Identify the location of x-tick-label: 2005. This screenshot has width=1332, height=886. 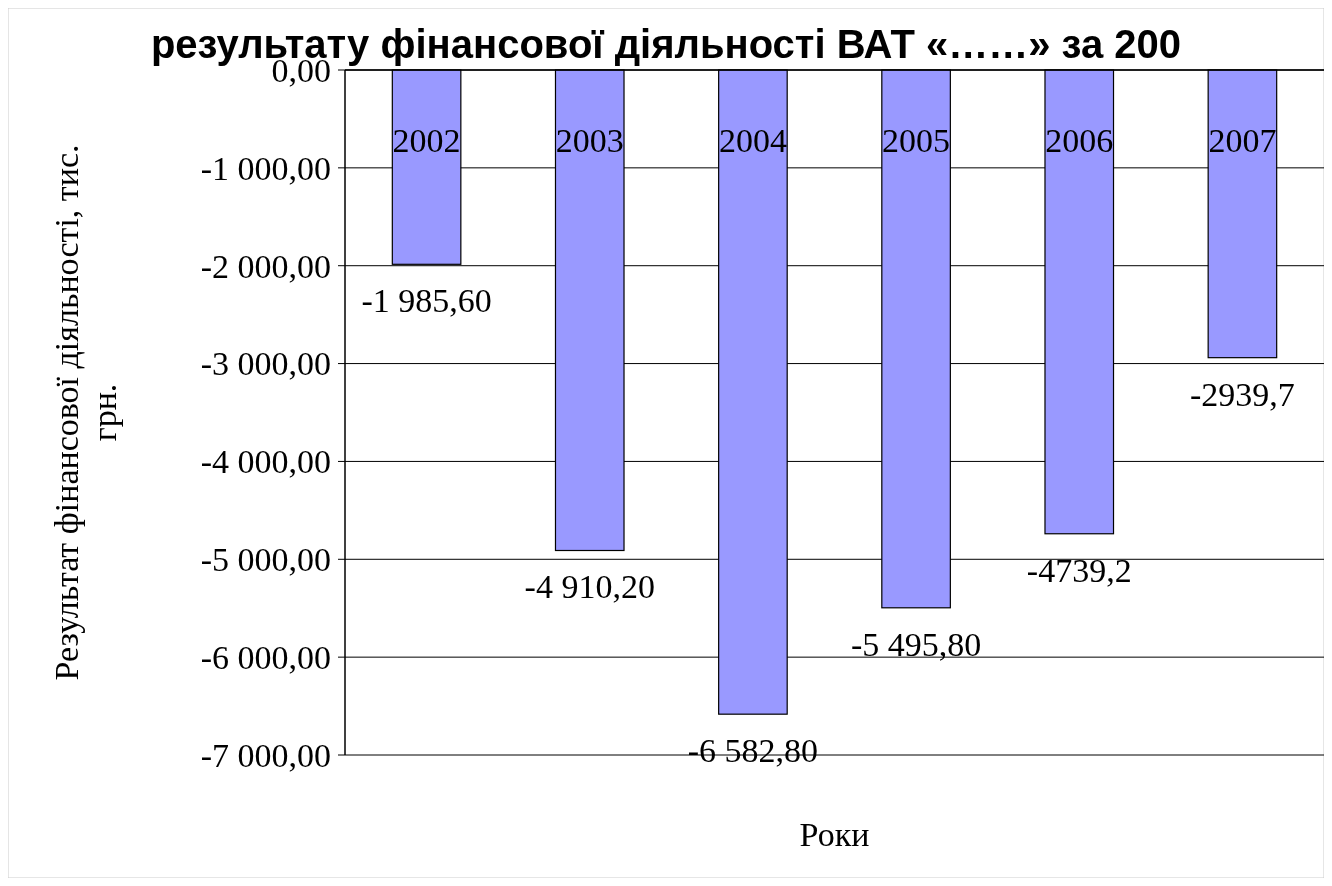
(916, 140).